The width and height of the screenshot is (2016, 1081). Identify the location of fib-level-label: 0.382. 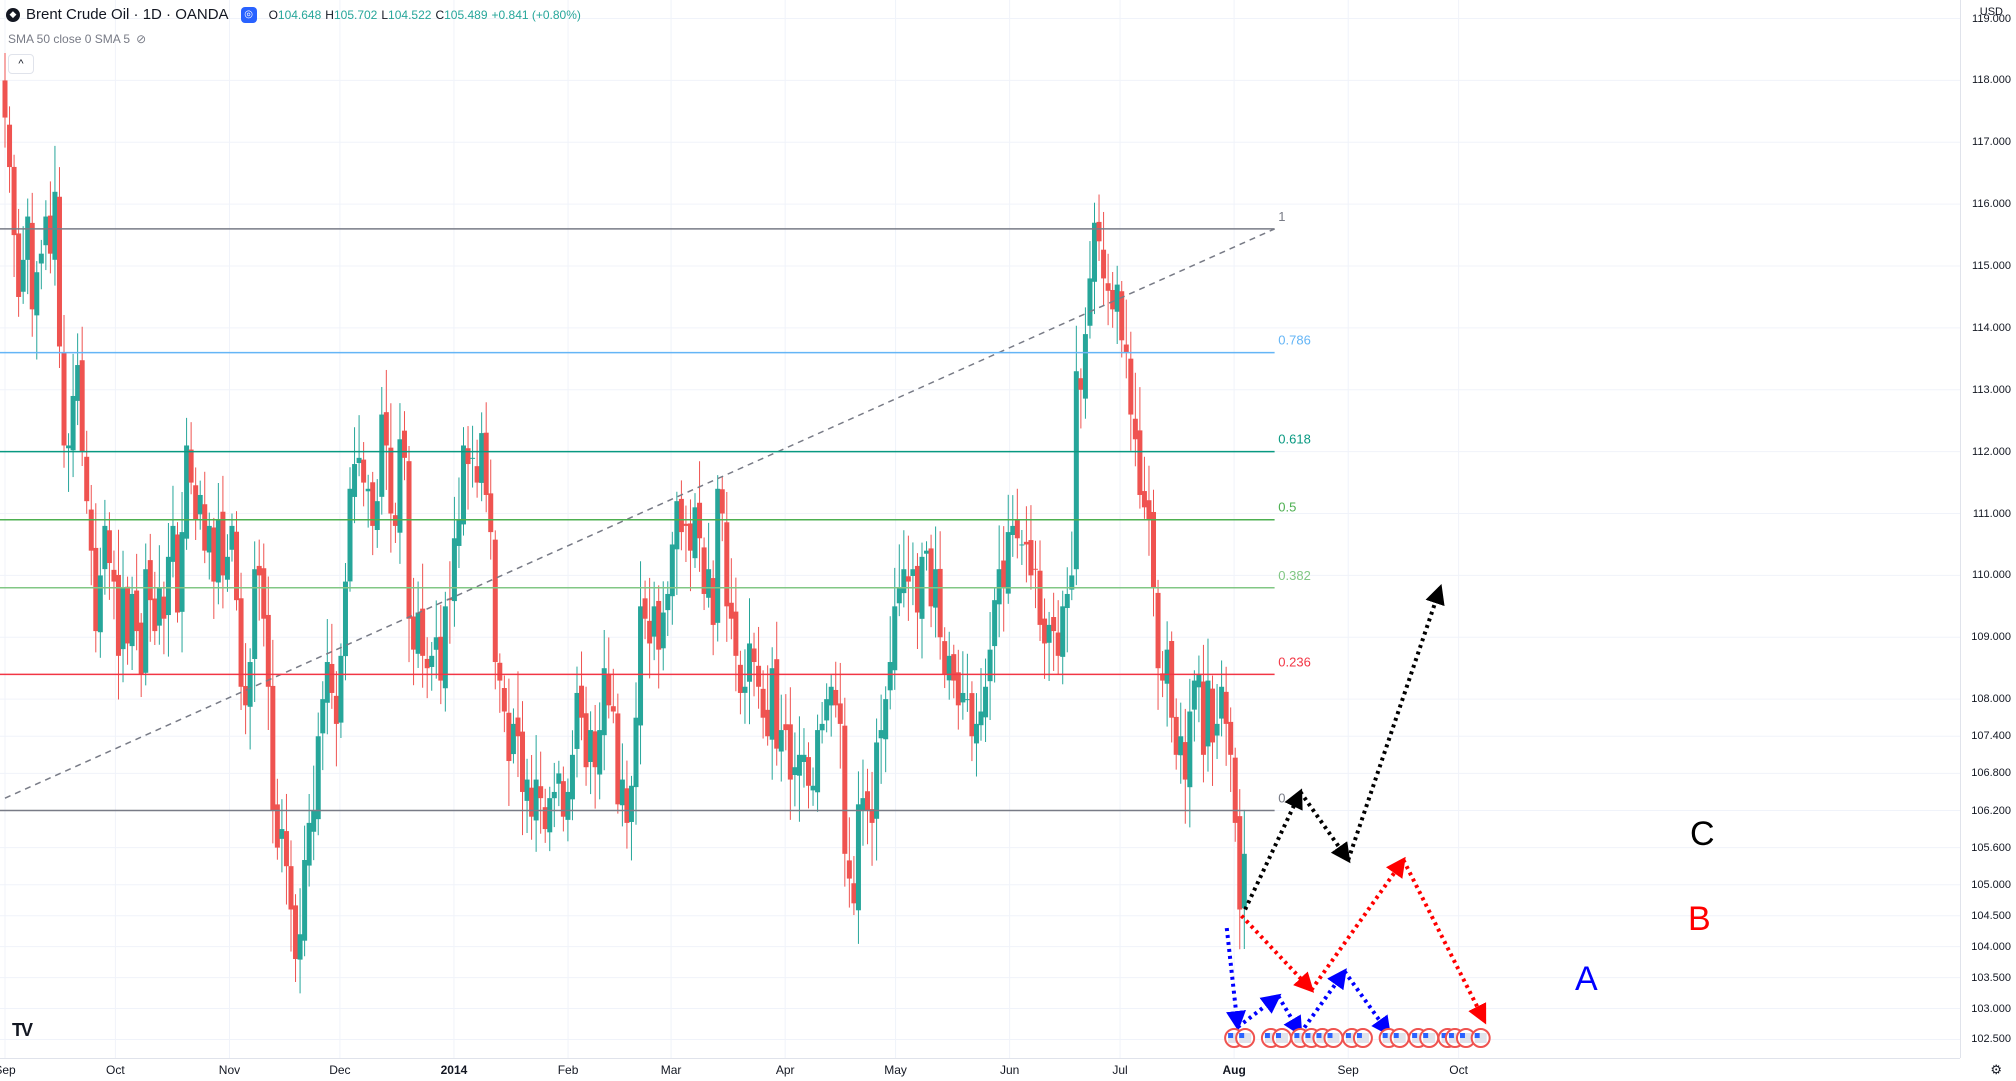
(1294, 575).